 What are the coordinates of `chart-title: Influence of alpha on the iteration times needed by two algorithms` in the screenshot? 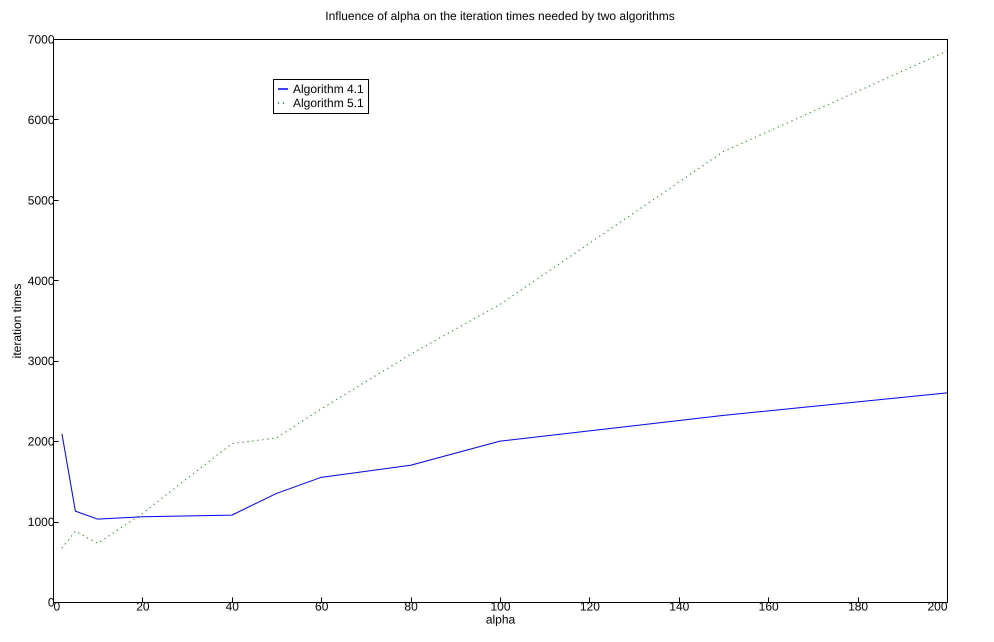 It's located at (500, 16).